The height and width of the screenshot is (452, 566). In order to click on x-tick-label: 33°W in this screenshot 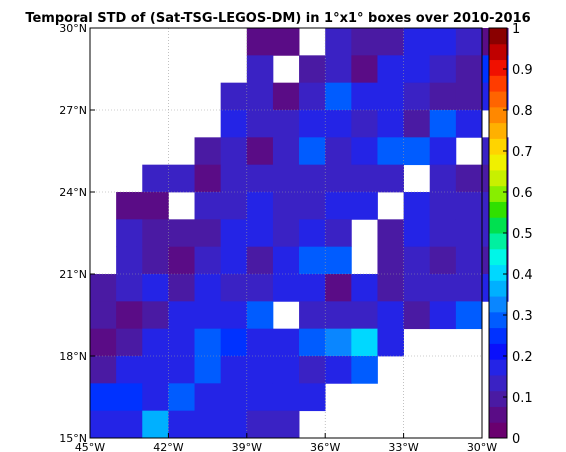, I will do `click(403, 446)`.